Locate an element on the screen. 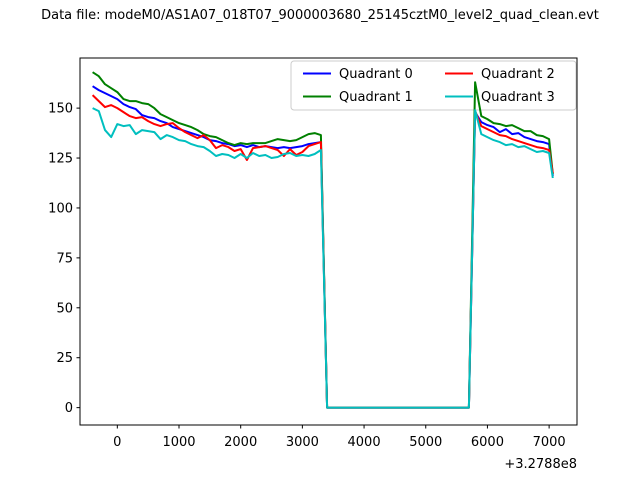 The width and height of the screenshot is (640, 480). x-tick-label: 2000 is located at coordinates (240, 442).